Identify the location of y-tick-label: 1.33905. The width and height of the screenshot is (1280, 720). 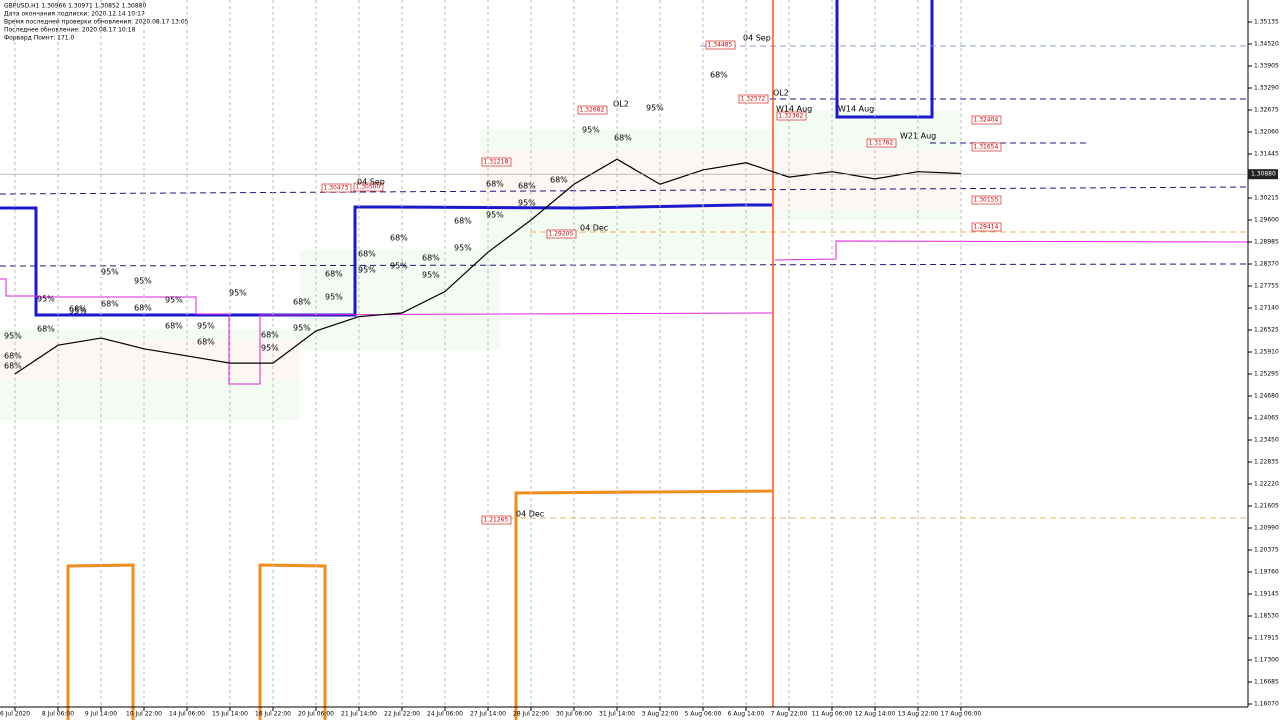
(1266, 66).